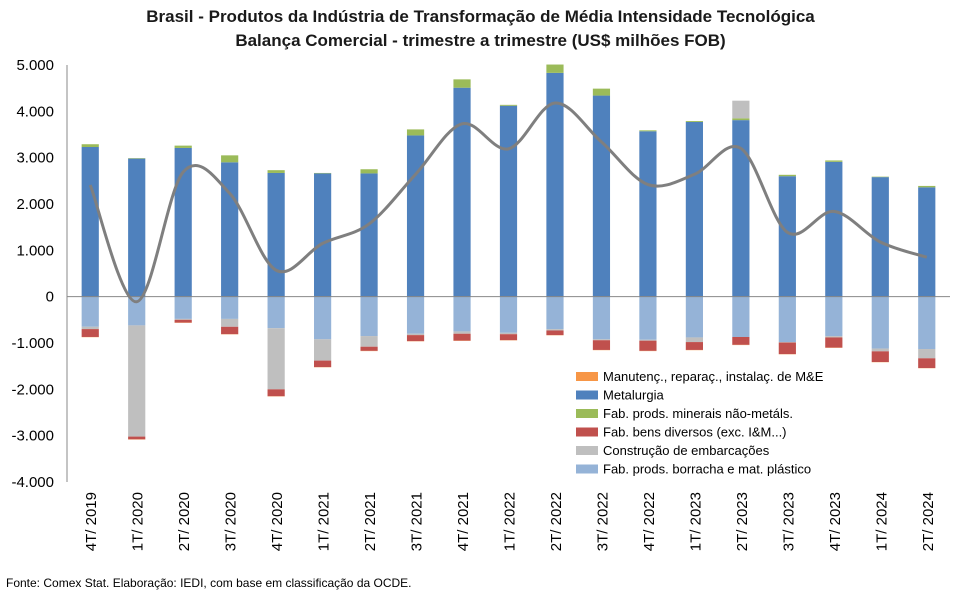 The width and height of the screenshot is (961, 594). Describe the element at coordinates (50, 297) in the screenshot. I see `y-tick-label: 0` at that location.